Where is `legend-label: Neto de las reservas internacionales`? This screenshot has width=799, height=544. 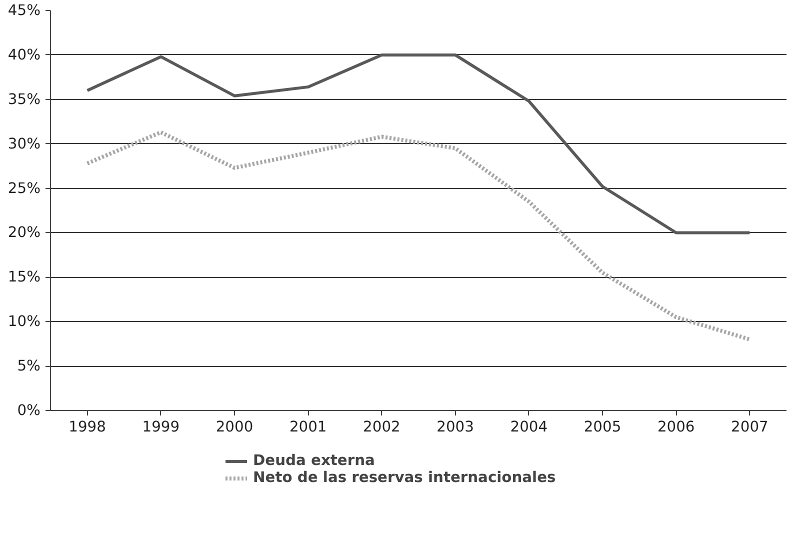 legend-label: Neto de las reservas internacionales is located at coordinates (404, 477).